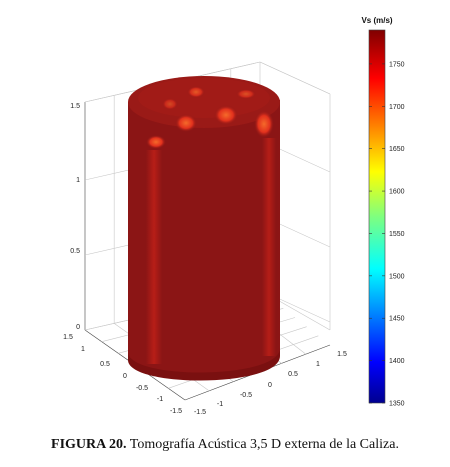  What do you see at coordinates (397, 276) in the screenshot?
I see `colorbar-tick-label: 1500` at bounding box center [397, 276].